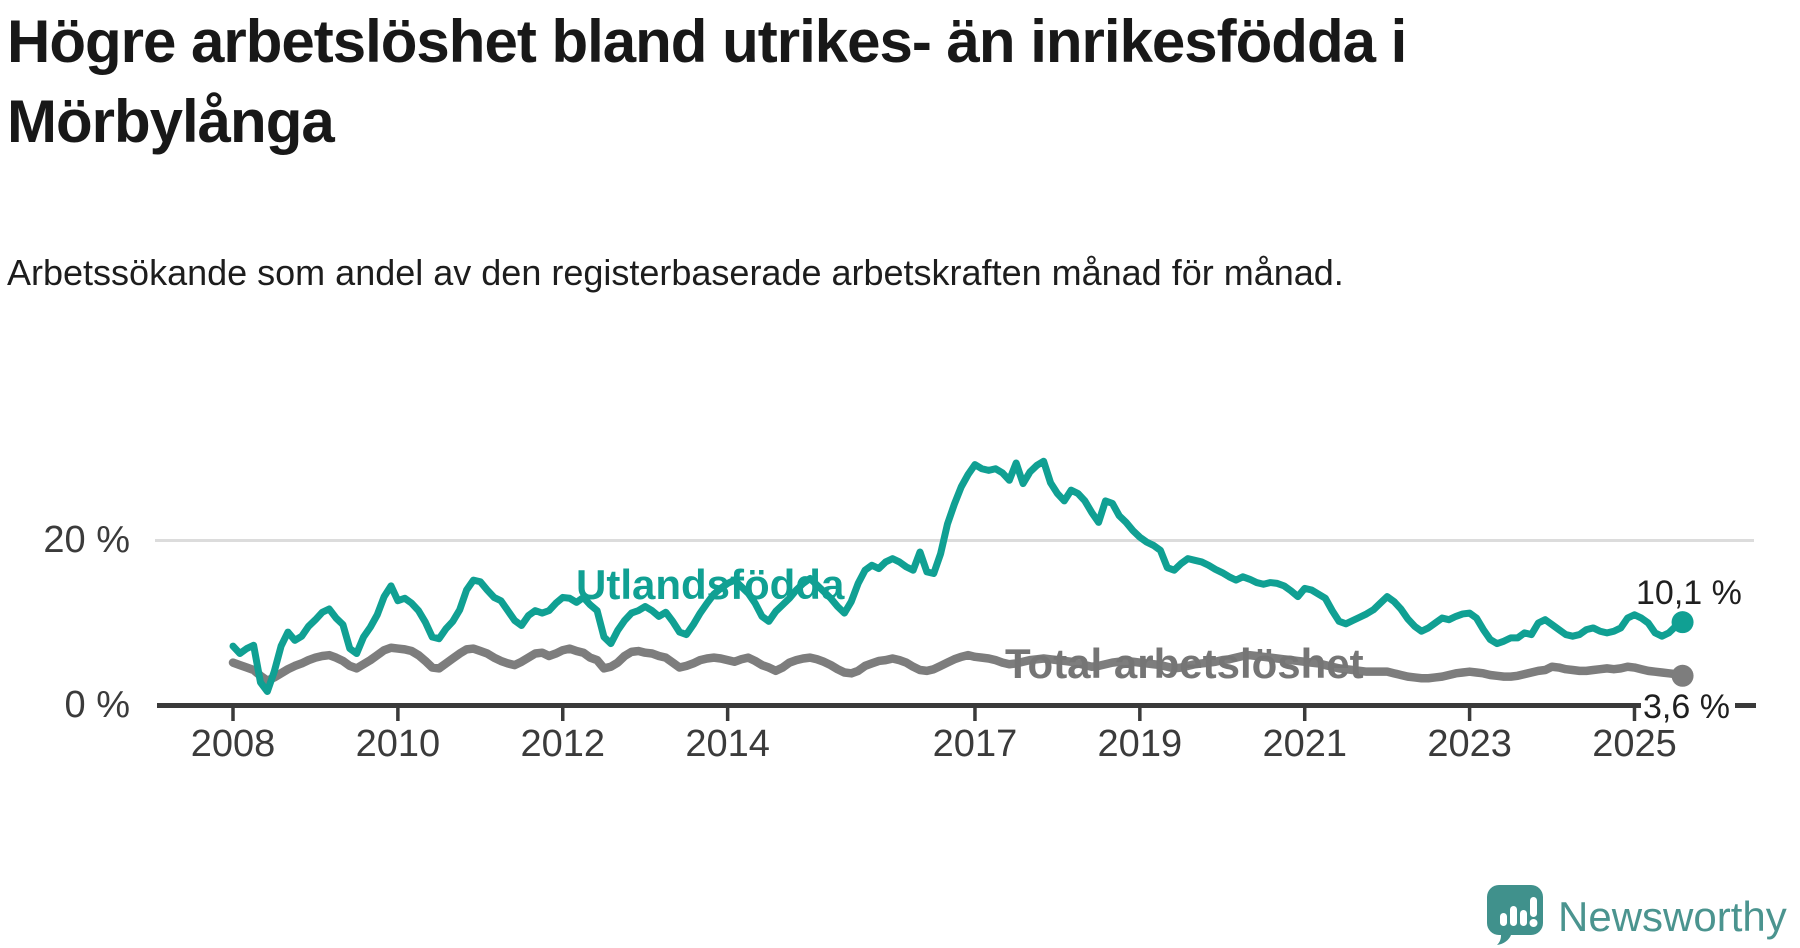 The image size is (1800, 948). Describe the element at coordinates (1304, 744) in the screenshot. I see `x-axis-label-2021: 2021` at that location.